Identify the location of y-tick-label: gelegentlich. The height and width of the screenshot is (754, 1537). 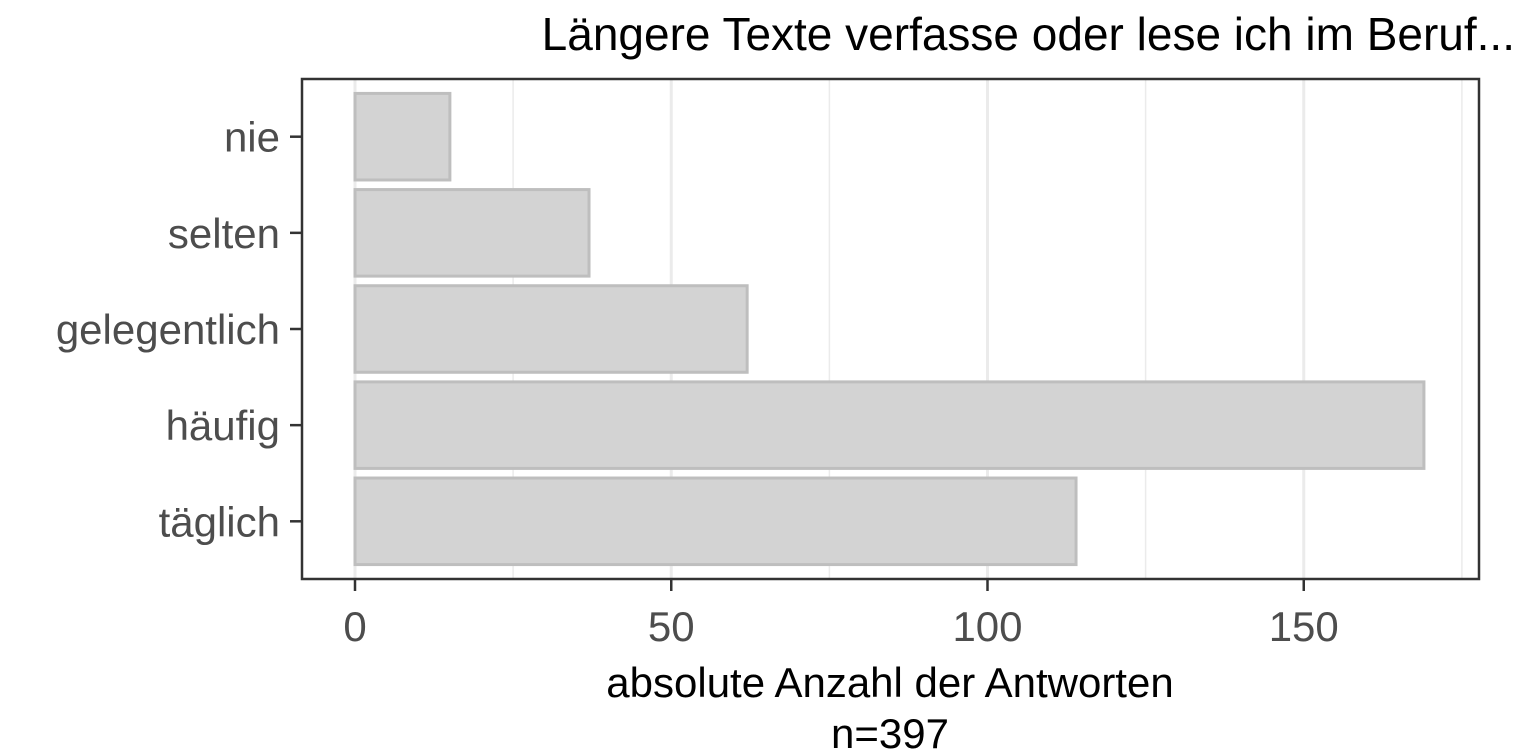
(168, 329).